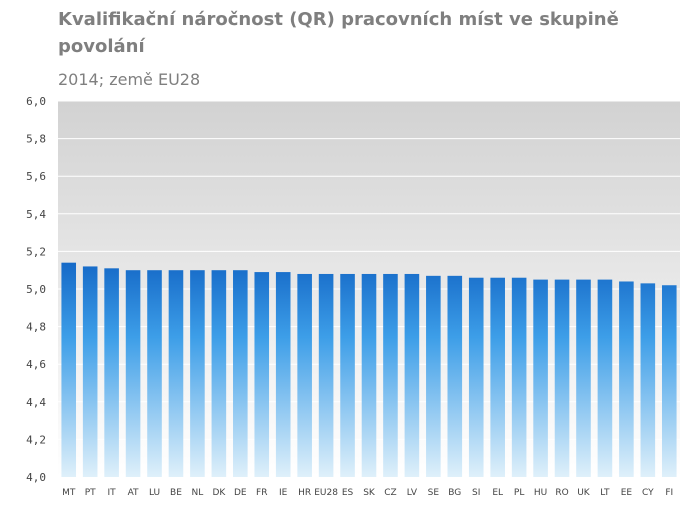 The width and height of the screenshot is (696, 519). What do you see at coordinates (519, 493) in the screenshot?
I see `x-tick-label: PL` at bounding box center [519, 493].